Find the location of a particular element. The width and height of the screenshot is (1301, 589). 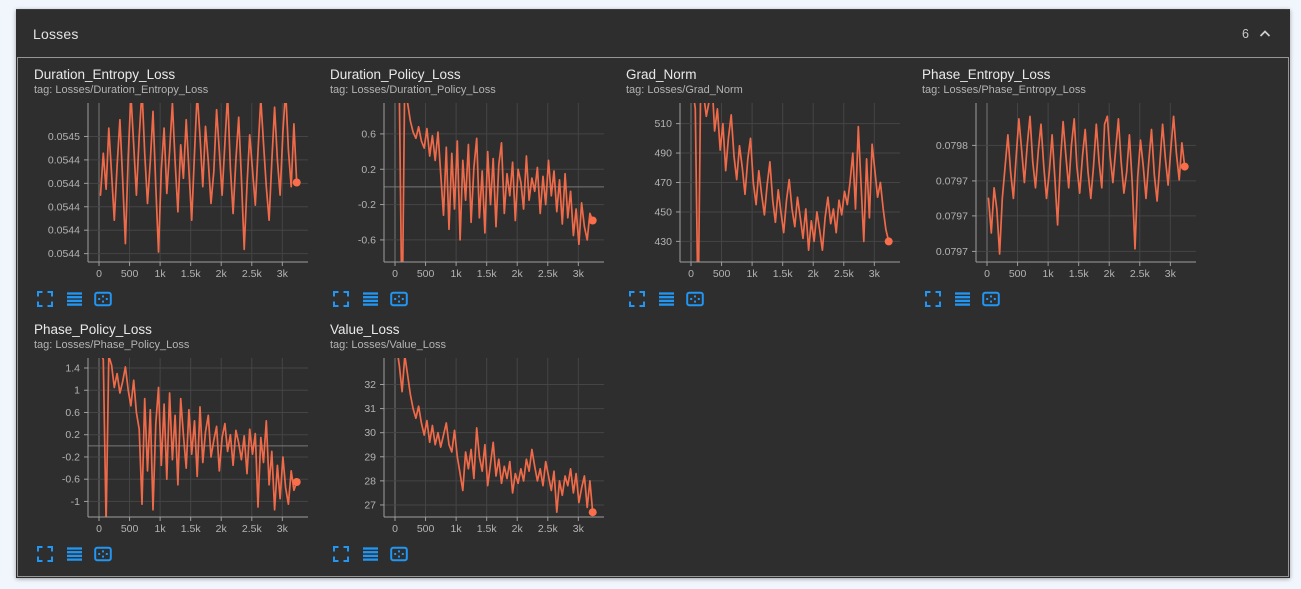

svg-text: 470 is located at coordinates (663, 183).